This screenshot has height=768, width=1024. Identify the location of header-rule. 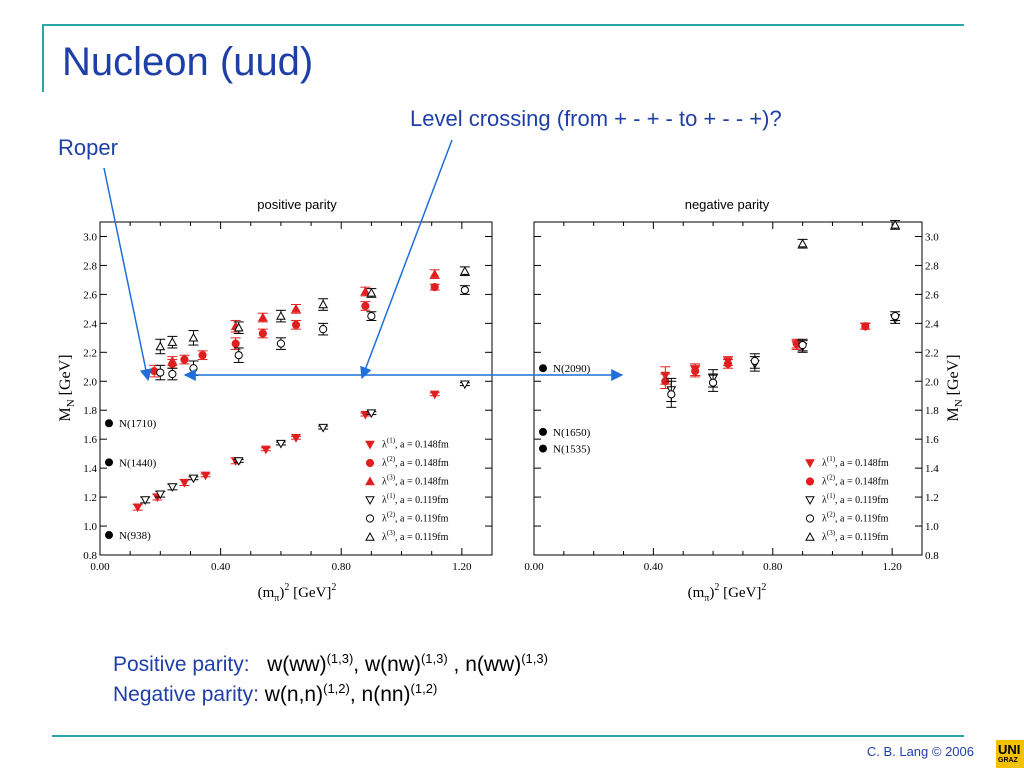
(503, 25).